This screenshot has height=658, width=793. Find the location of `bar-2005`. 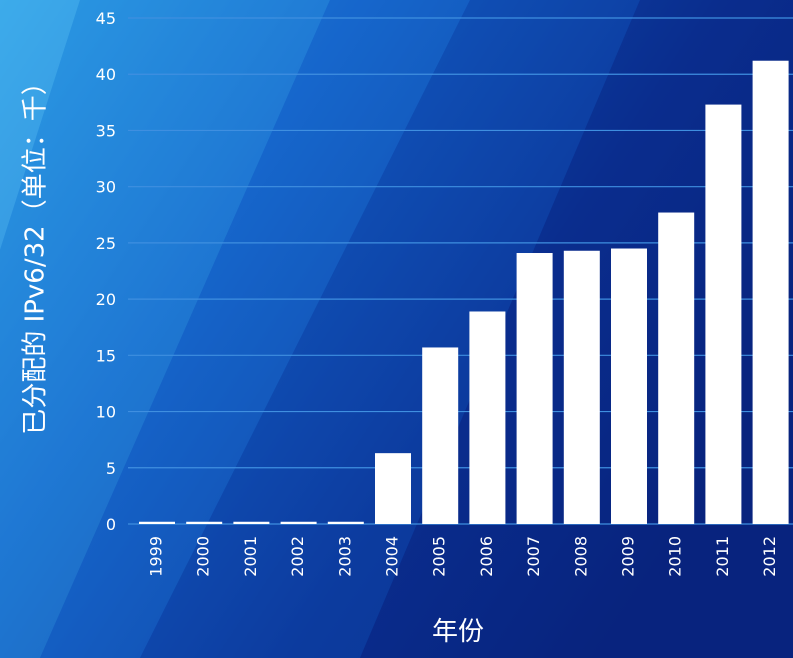

bar-2005 is located at coordinates (440, 435).